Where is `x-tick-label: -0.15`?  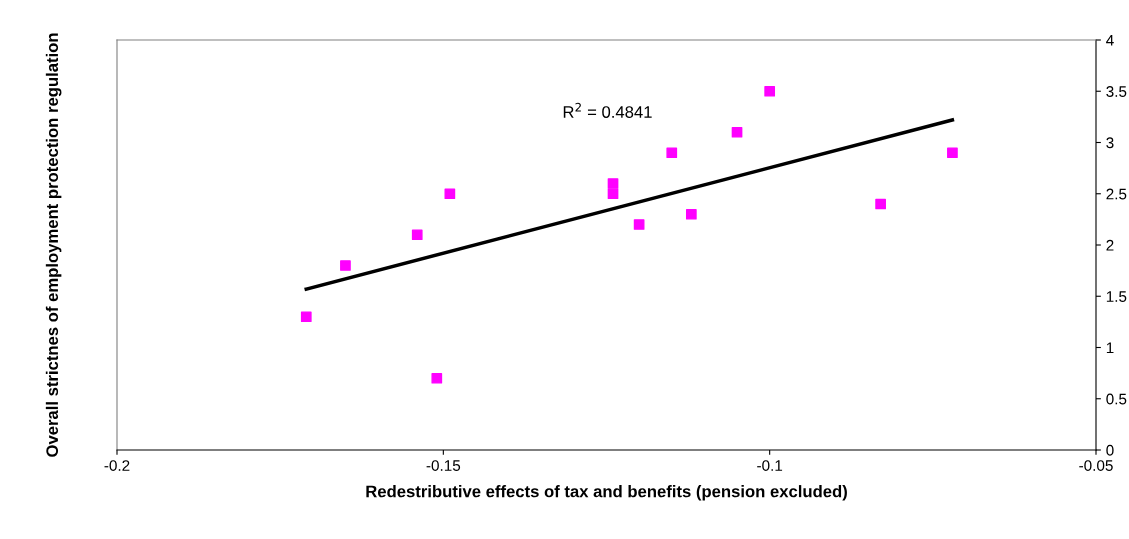 x-tick-label: -0.15 is located at coordinates (443, 465).